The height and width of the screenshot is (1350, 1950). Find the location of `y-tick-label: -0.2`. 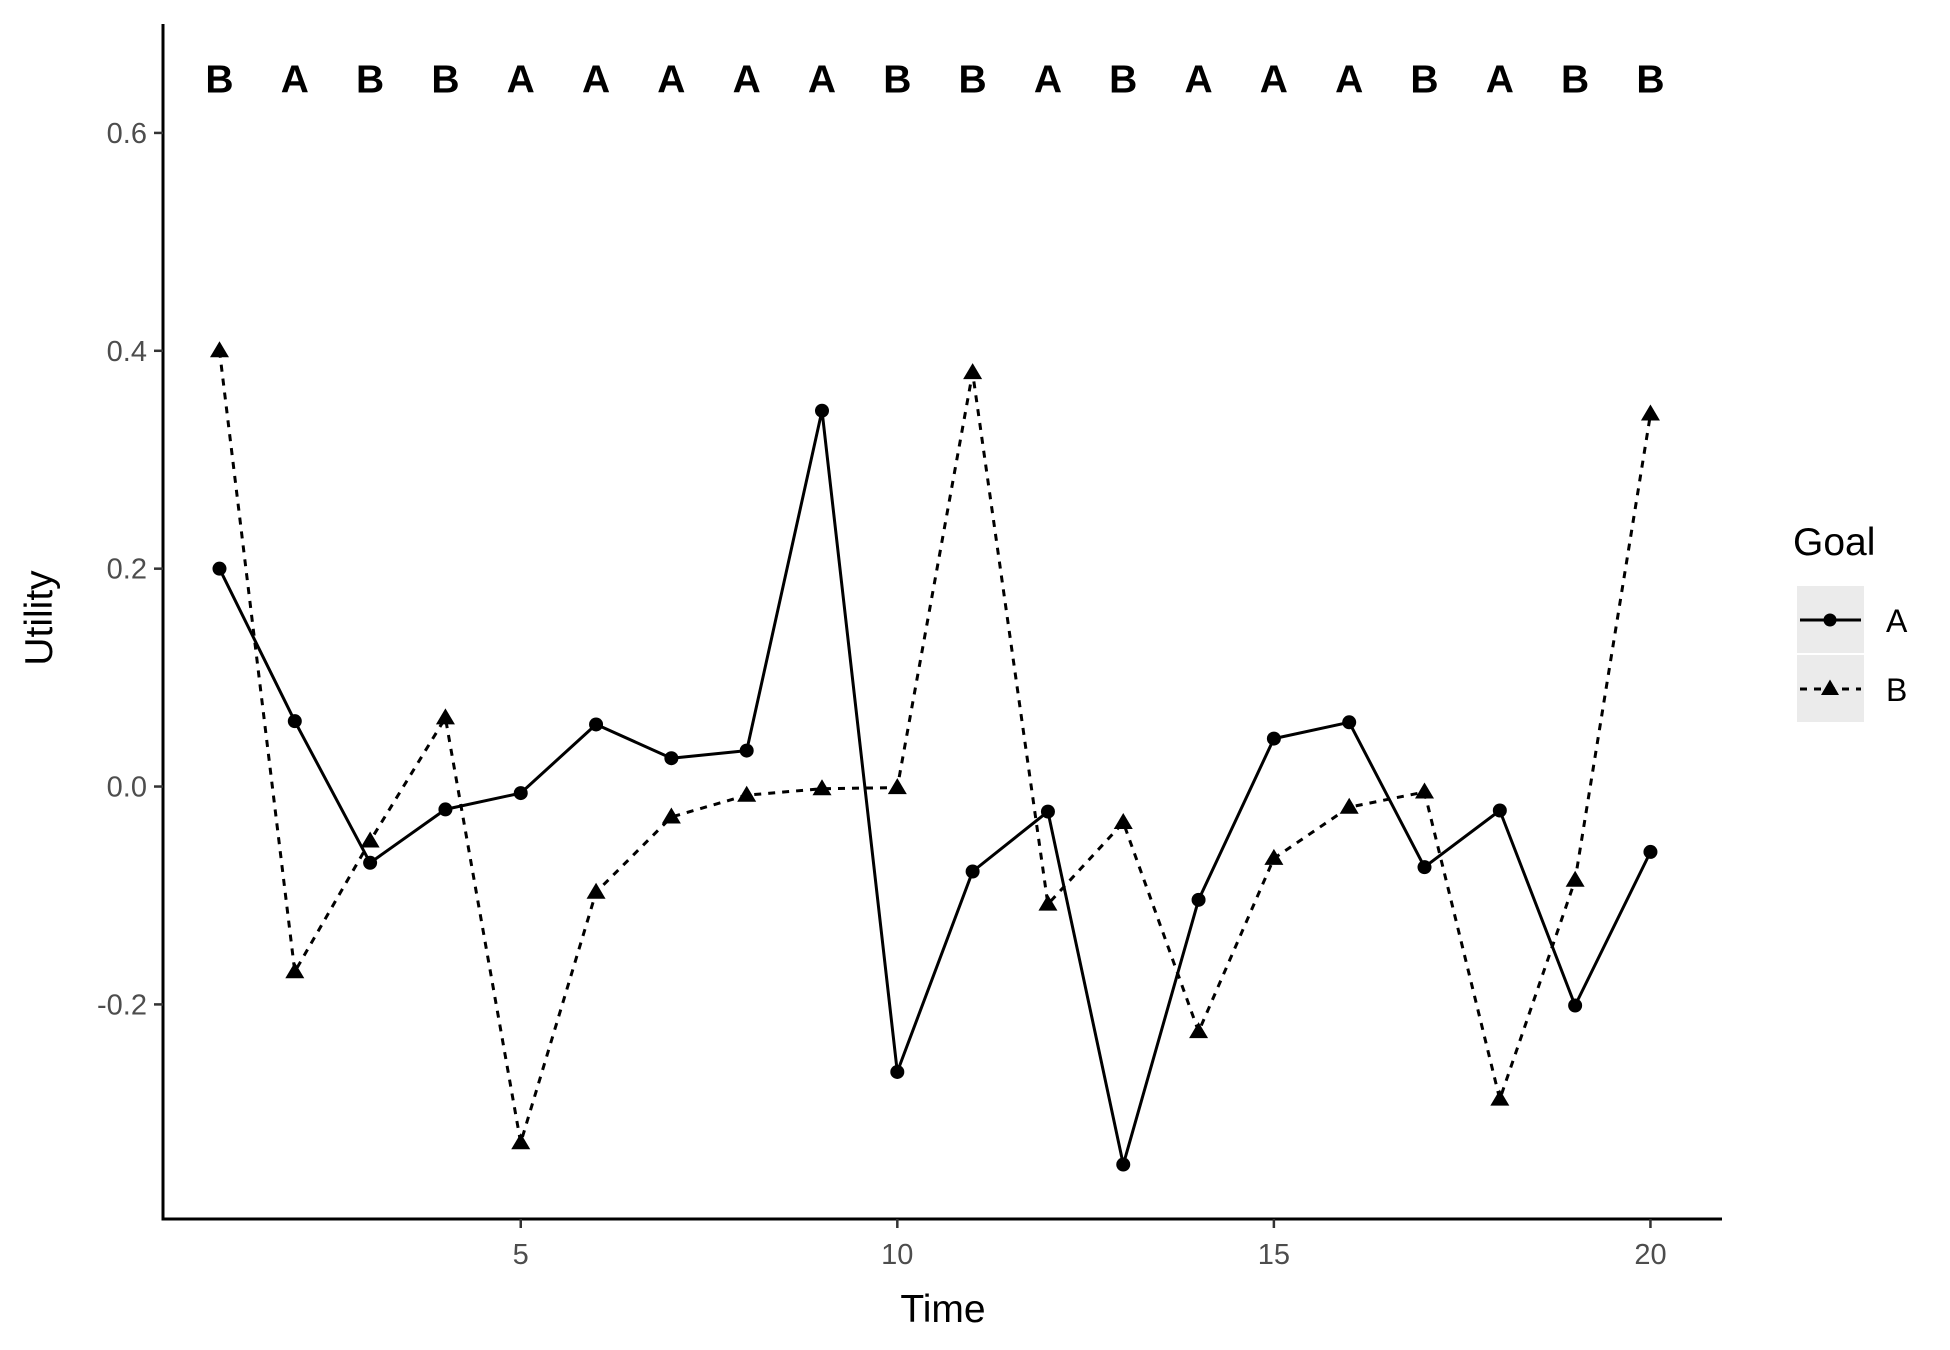

y-tick-label: -0.2 is located at coordinates (122, 1005).